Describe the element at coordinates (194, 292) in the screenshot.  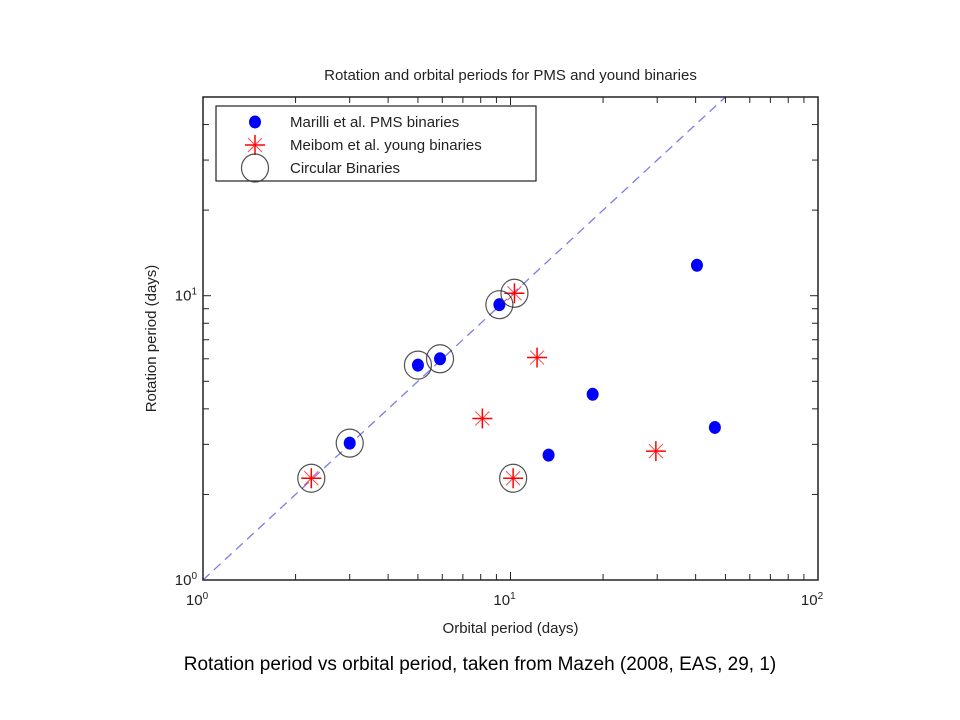
I see `y-tick-exp: 1` at that location.